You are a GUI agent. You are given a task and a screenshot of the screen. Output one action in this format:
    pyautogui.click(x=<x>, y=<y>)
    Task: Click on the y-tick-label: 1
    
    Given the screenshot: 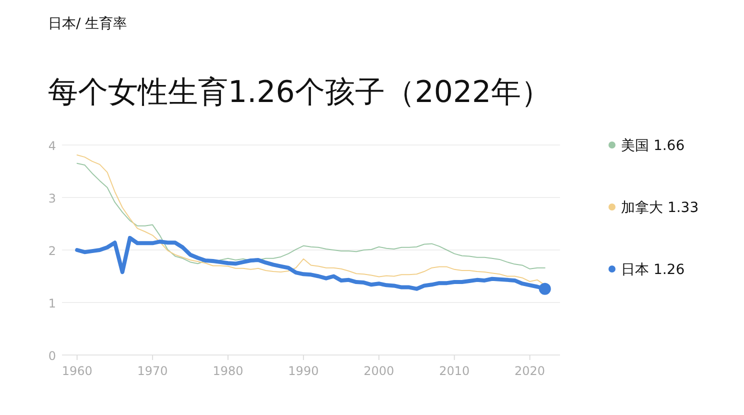 What is the action you would take?
    pyautogui.click(x=52, y=303)
    